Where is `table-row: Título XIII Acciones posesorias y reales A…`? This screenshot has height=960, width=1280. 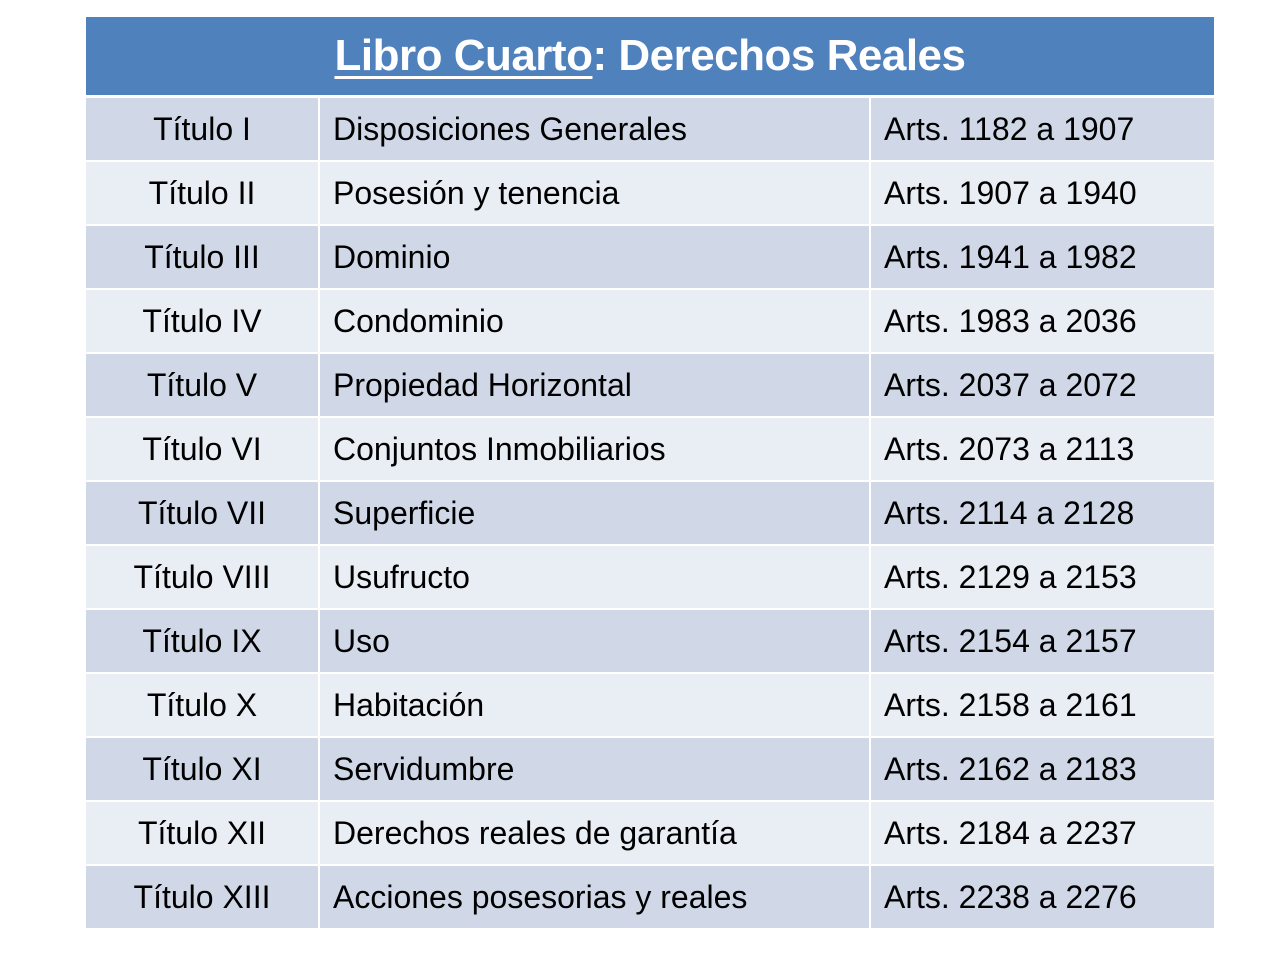 table-row: Título XIII Acciones posesorias y reales A… is located at coordinates (650, 898).